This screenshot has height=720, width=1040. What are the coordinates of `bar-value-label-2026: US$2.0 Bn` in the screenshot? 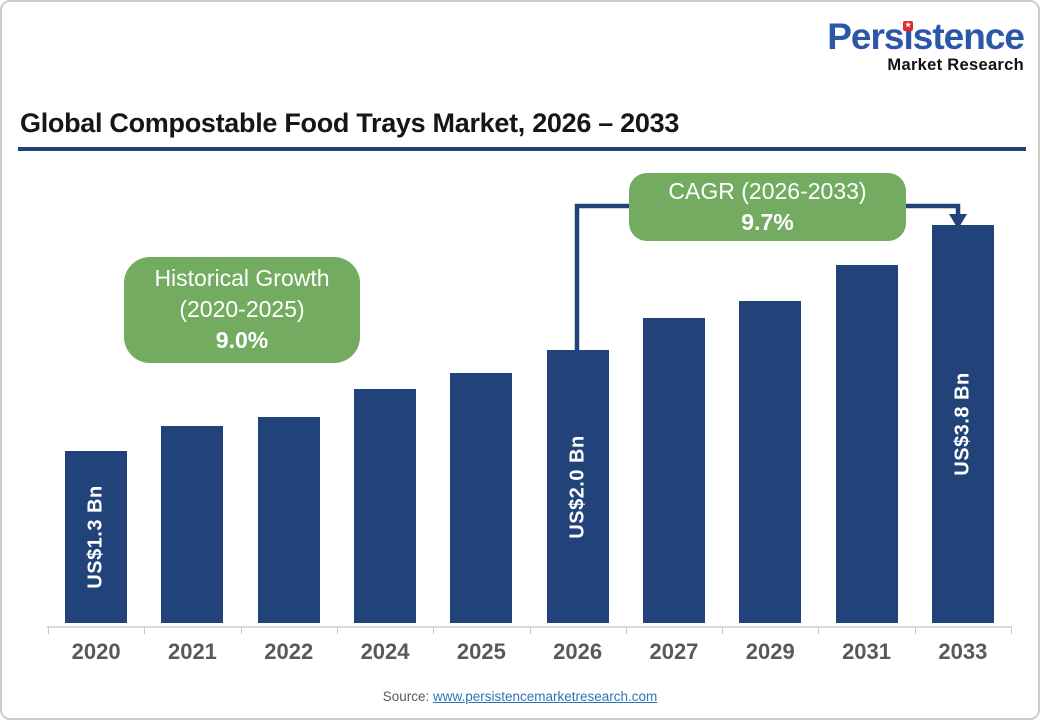 It's located at (577, 486).